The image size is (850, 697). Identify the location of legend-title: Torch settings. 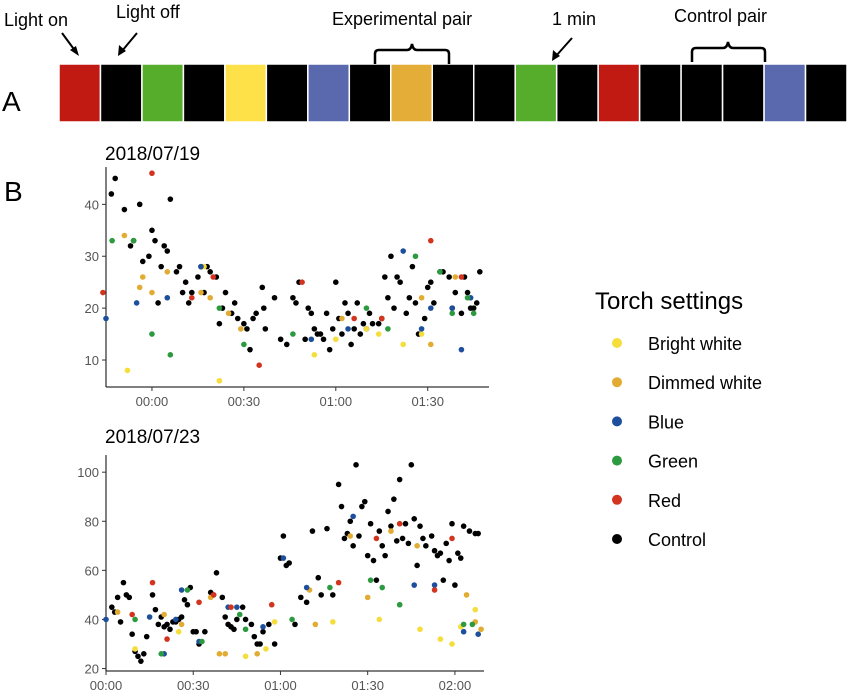
(669, 301).